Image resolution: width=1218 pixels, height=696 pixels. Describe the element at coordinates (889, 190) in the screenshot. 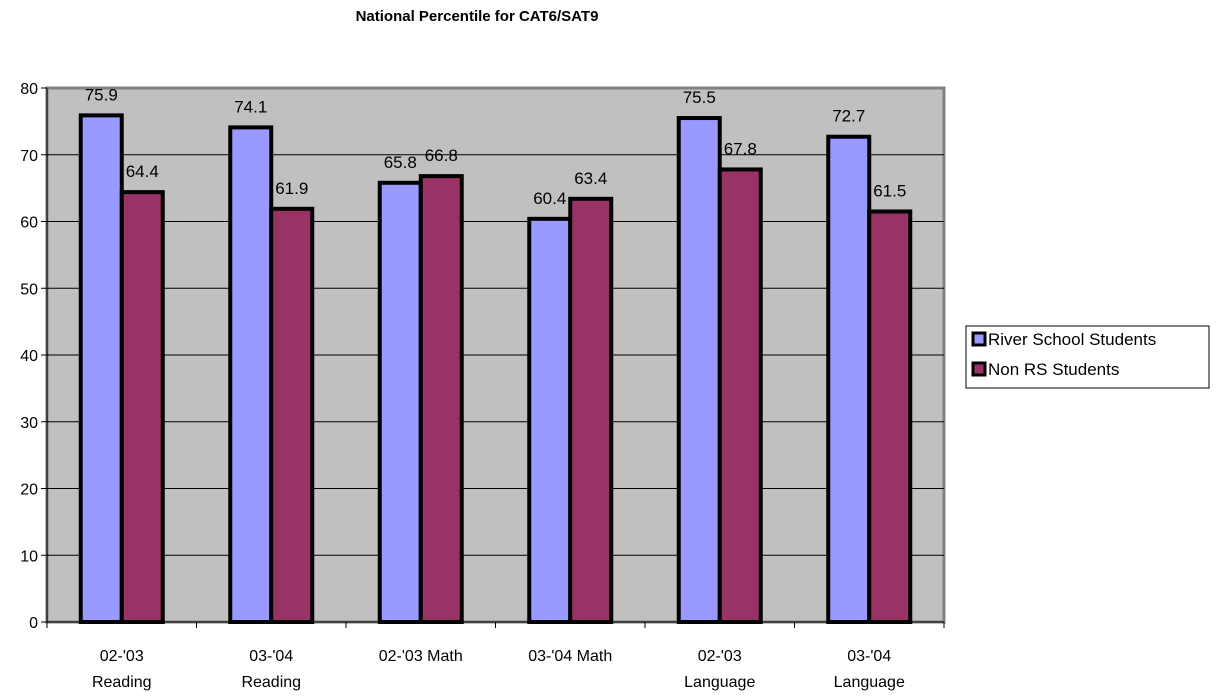

I see `data-label: 61.5` at that location.